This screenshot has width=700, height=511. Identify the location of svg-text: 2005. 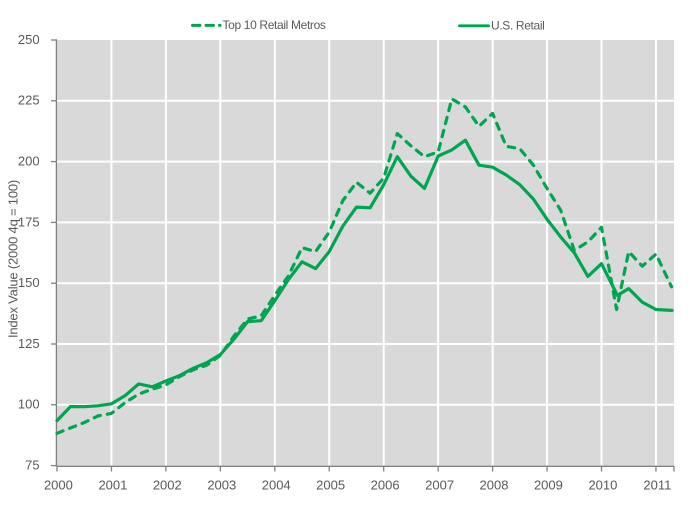
(330, 484).